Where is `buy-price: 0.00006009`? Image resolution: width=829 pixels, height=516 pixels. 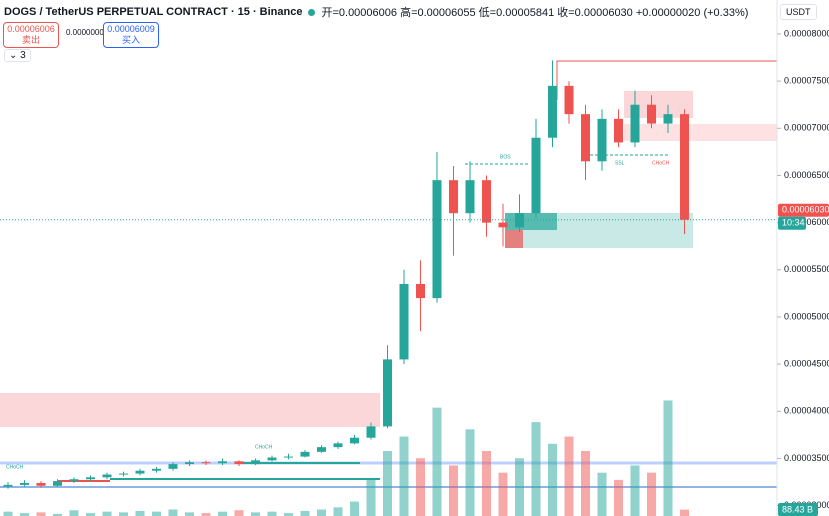
buy-price: 0.00006009 is located at coordinates (131, 29).